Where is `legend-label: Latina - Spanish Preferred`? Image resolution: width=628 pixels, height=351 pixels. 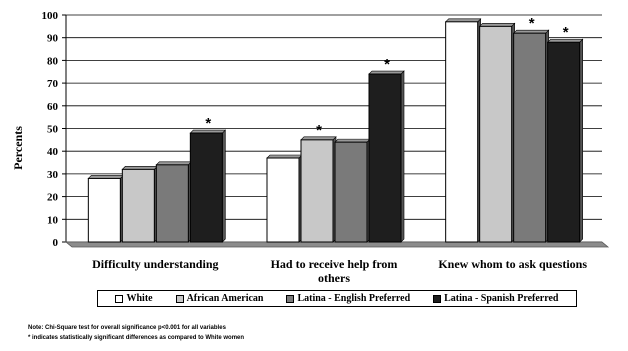 legend-label: Latina - Spanish Preferred is located at coordinates (501, 298).